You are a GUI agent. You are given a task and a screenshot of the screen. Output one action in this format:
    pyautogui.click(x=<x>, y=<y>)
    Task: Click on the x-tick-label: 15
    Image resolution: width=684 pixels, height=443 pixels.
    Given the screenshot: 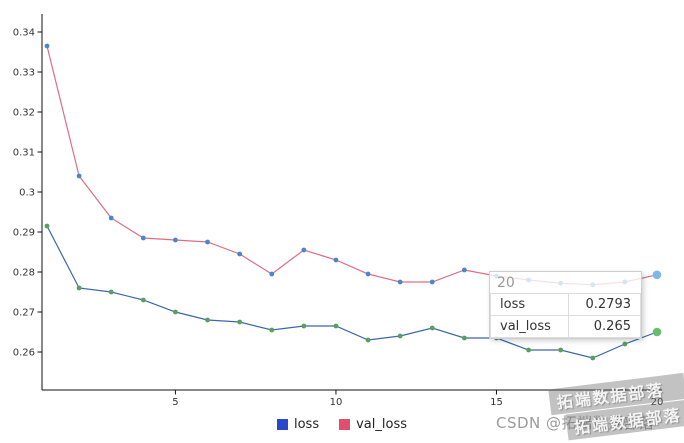 What is the action you would take?
    pyautogui.click(x=496, y=402)
    